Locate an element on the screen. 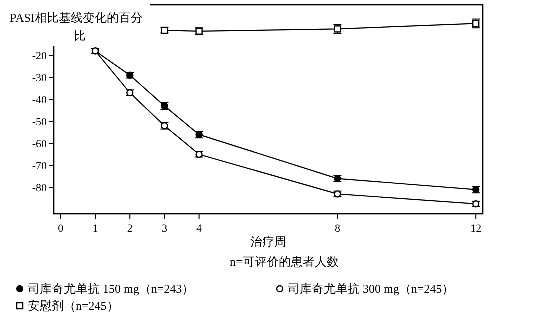 This screenshot has width=552, height=322. y-tick-label: -40 is located at coordinates (40, 100).